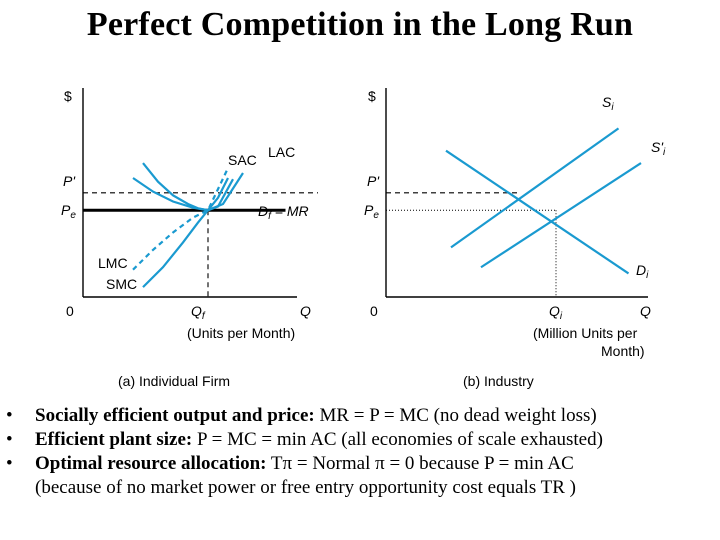  I want to click on bullet-heading: Efficient plant size:, so click(114, 439).